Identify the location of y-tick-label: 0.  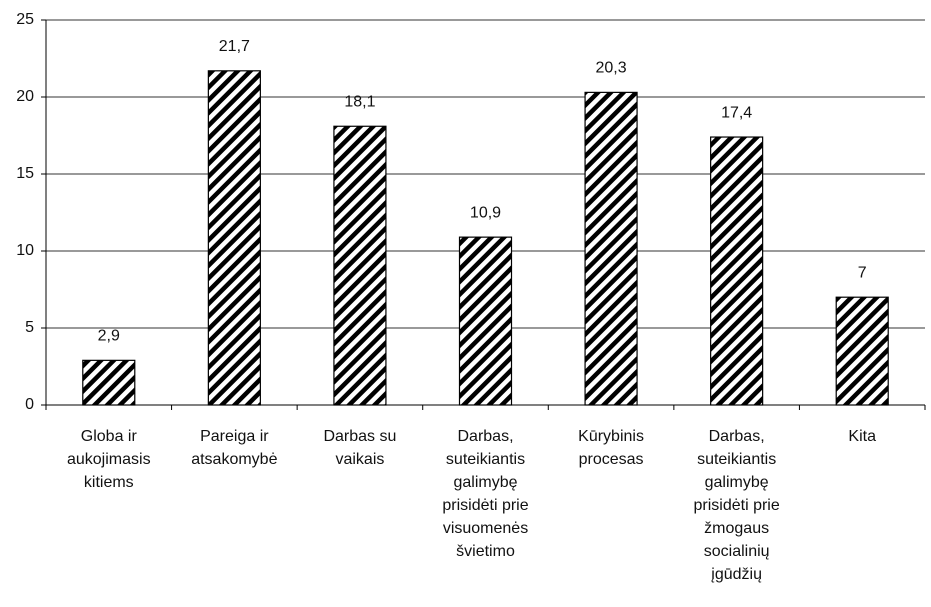
(29, 404).